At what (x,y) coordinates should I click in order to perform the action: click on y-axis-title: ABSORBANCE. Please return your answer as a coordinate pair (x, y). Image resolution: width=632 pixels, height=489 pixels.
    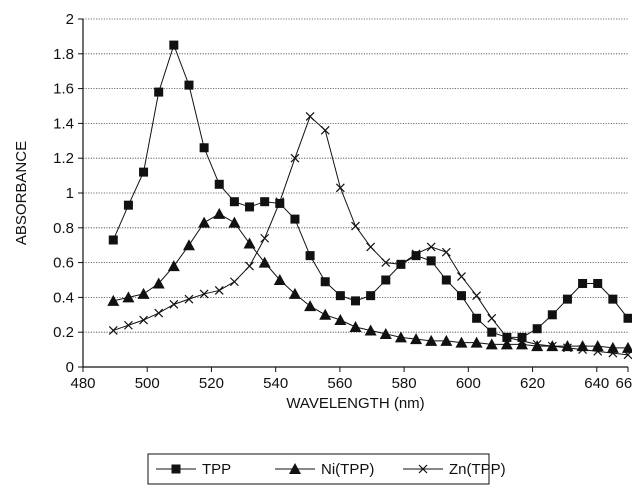
    Looking at the image, I should click on (21, 193).